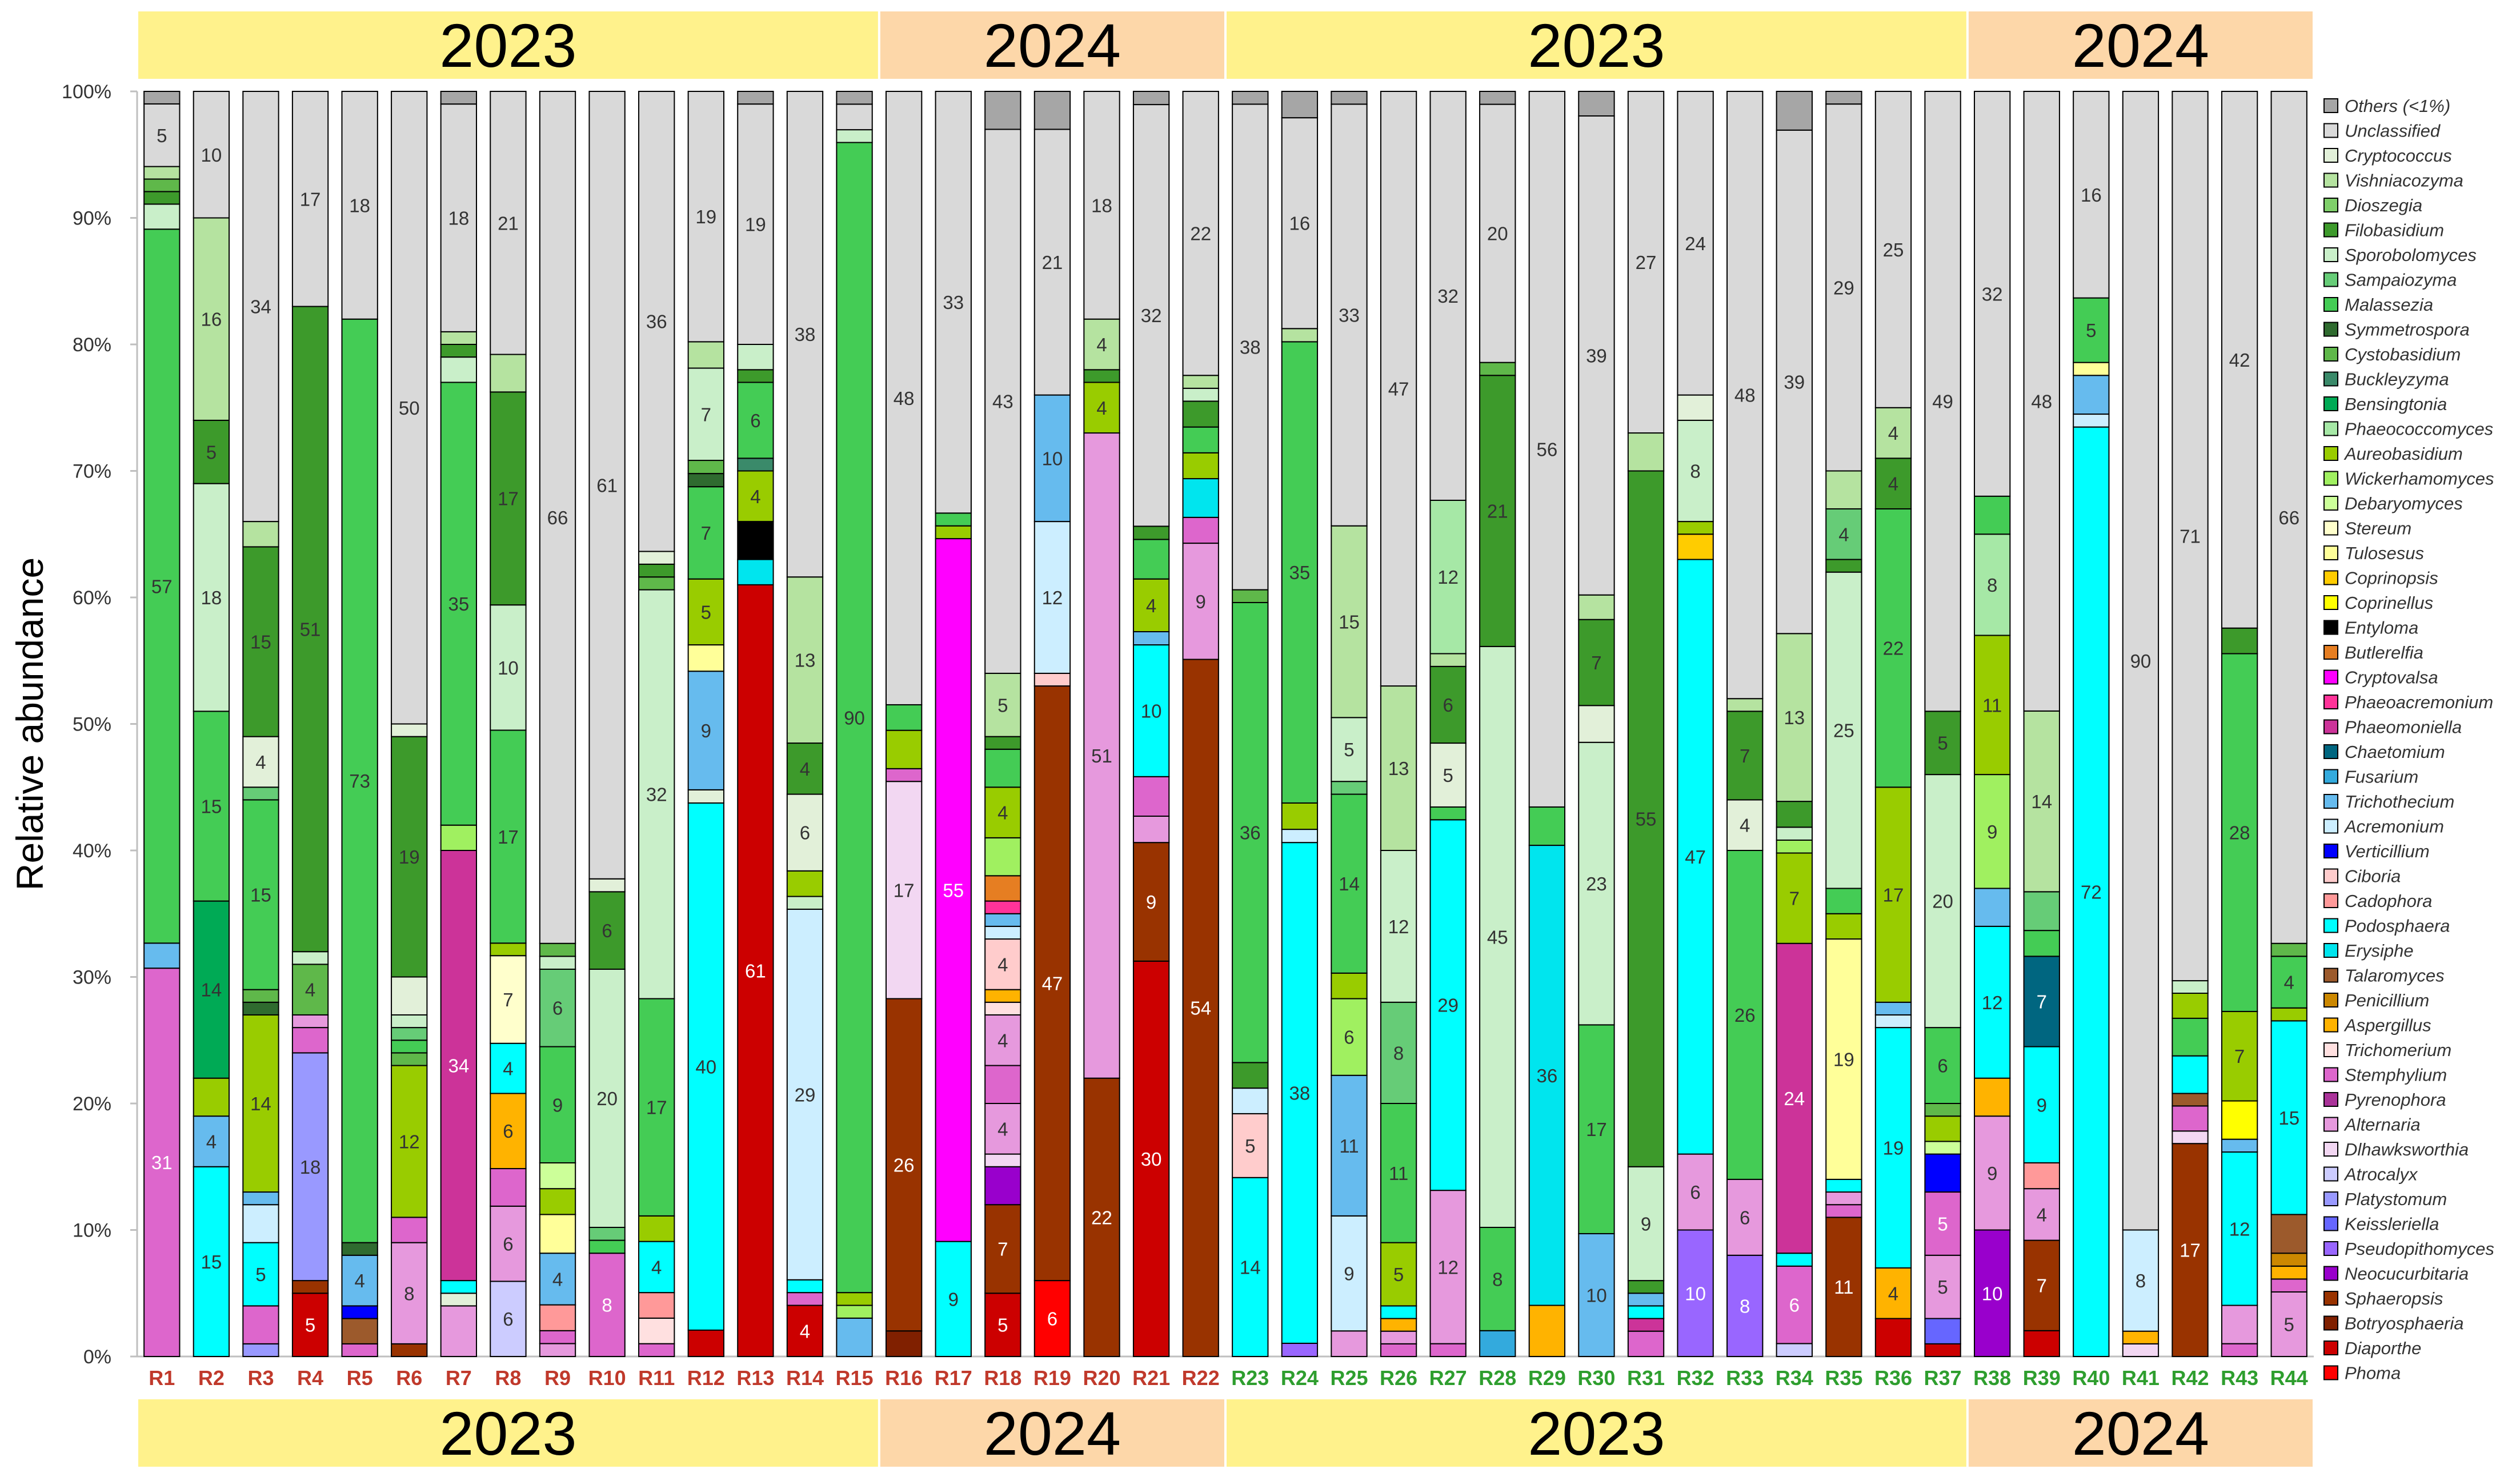 The width and height of the screenshot is (2520, 1473). Describe the element at coordinates (2396, 1075) in the screenshot. I see `legend-entry: Stemphylium` at that location.